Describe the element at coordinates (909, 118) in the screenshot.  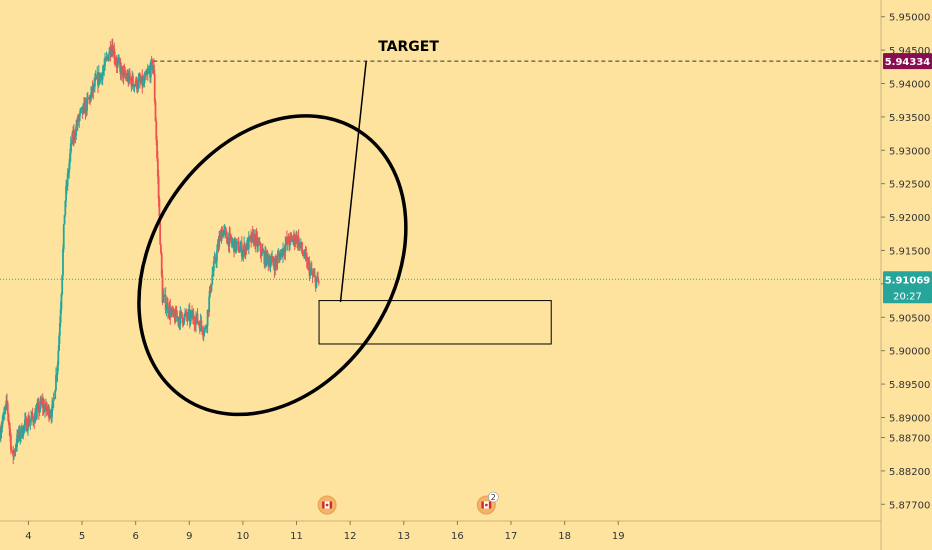
I see `y-tick-label: 5.93500` at that location.